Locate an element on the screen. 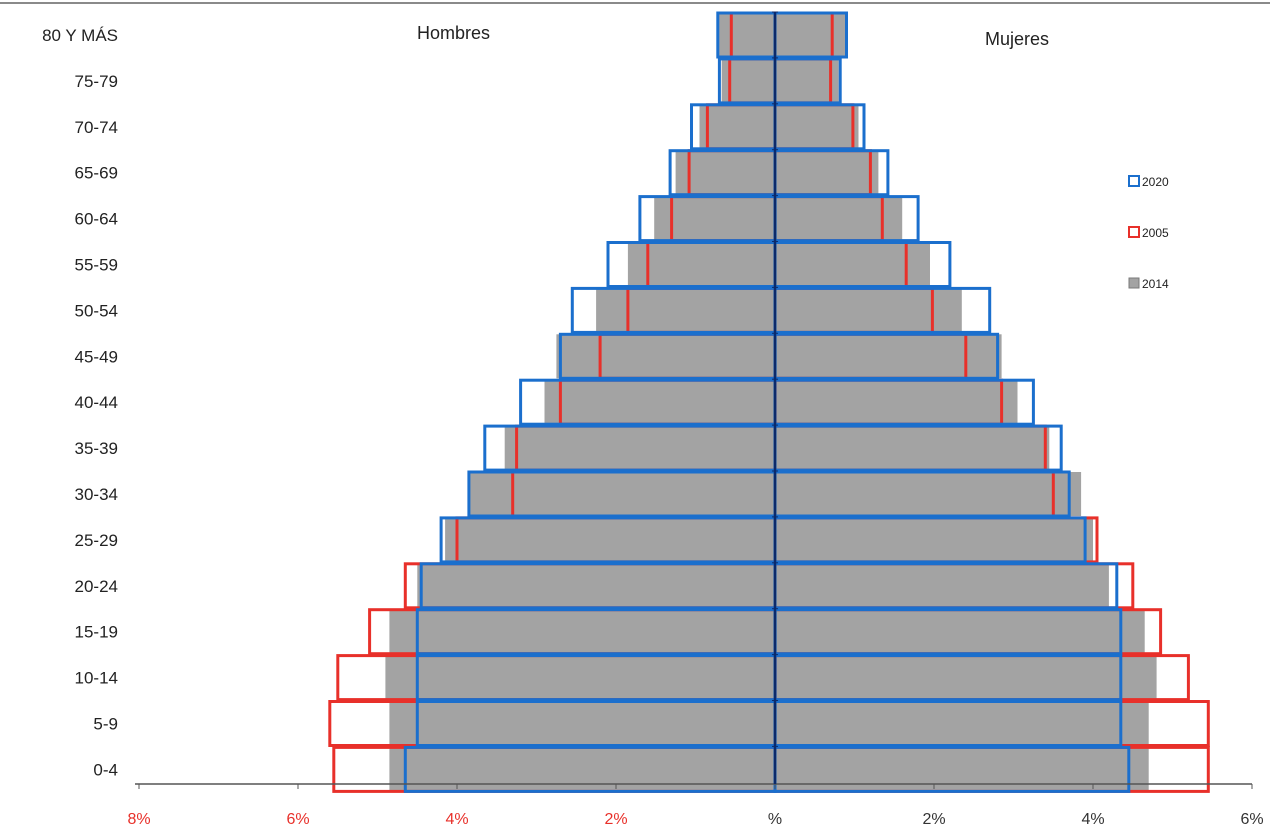 This screenshot has width=1270, height=831. category-label: 20-24 is located at coordinates (96, 586).